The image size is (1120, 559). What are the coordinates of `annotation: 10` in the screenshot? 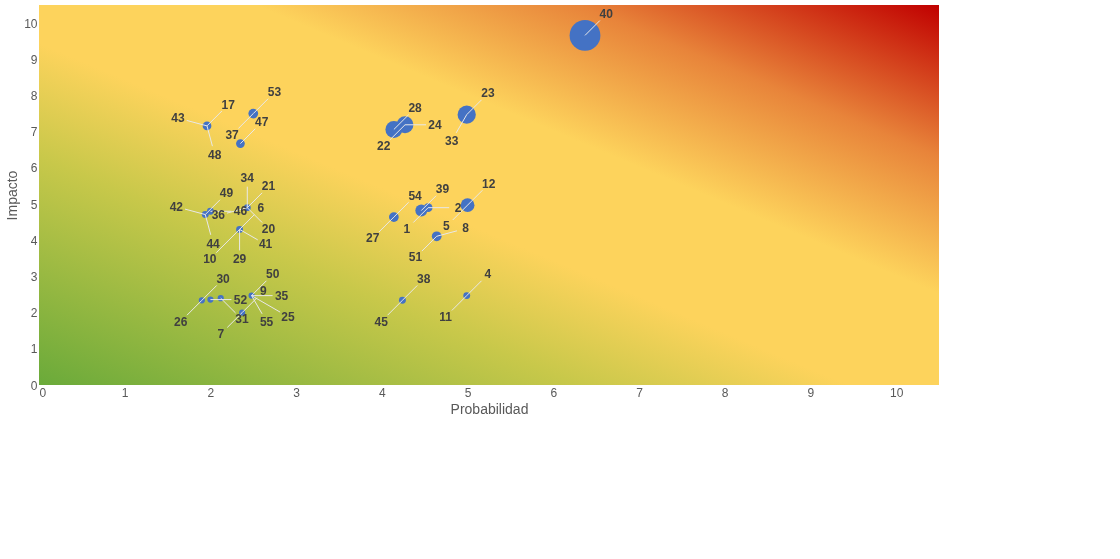 It's located at (210, 259).